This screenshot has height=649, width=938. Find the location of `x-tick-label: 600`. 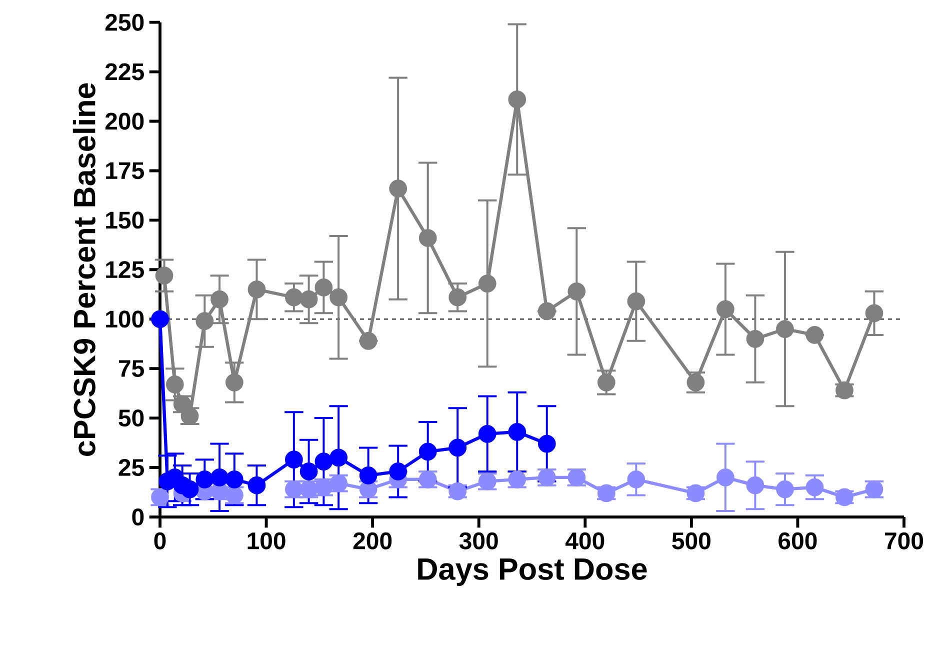

x-tick-label: 600 is located at coordinates (797, 541).